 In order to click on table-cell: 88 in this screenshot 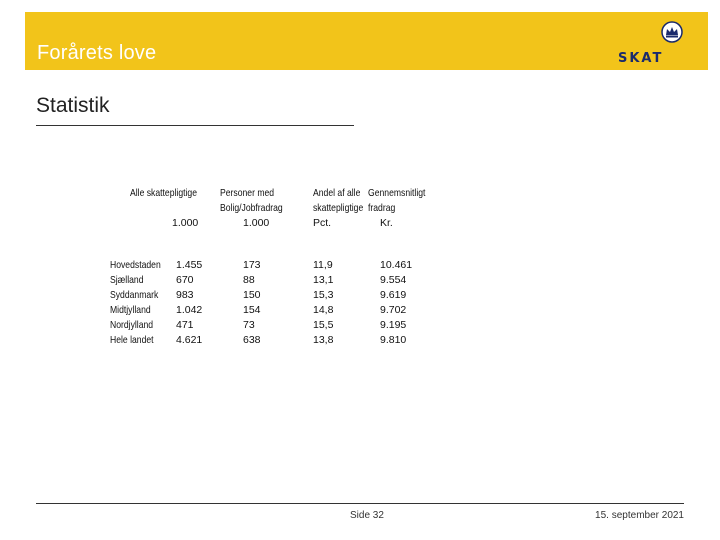, I will do `click(249, 280)`.